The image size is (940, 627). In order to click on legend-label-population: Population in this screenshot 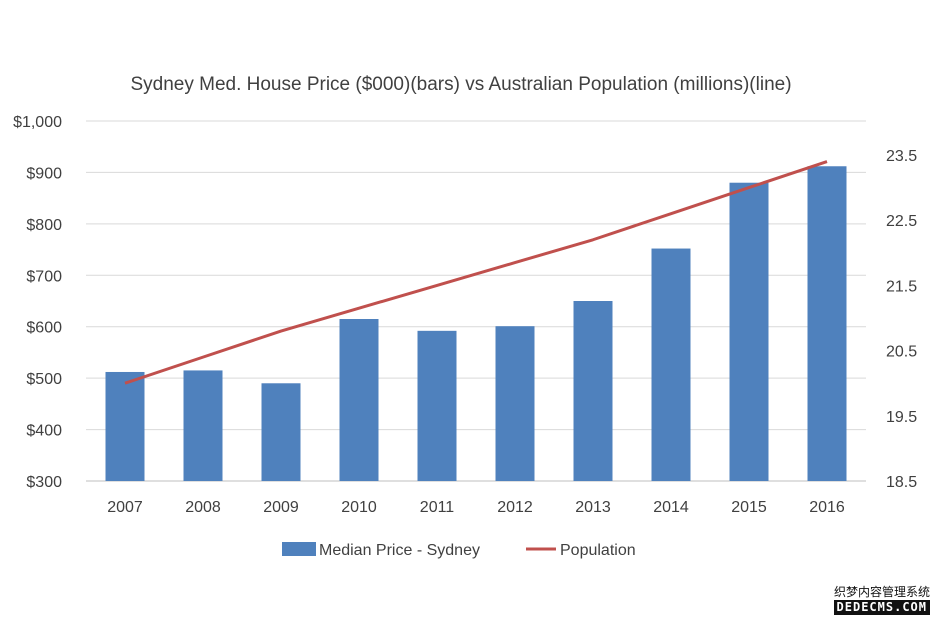, I will do `click(598, 550)`.